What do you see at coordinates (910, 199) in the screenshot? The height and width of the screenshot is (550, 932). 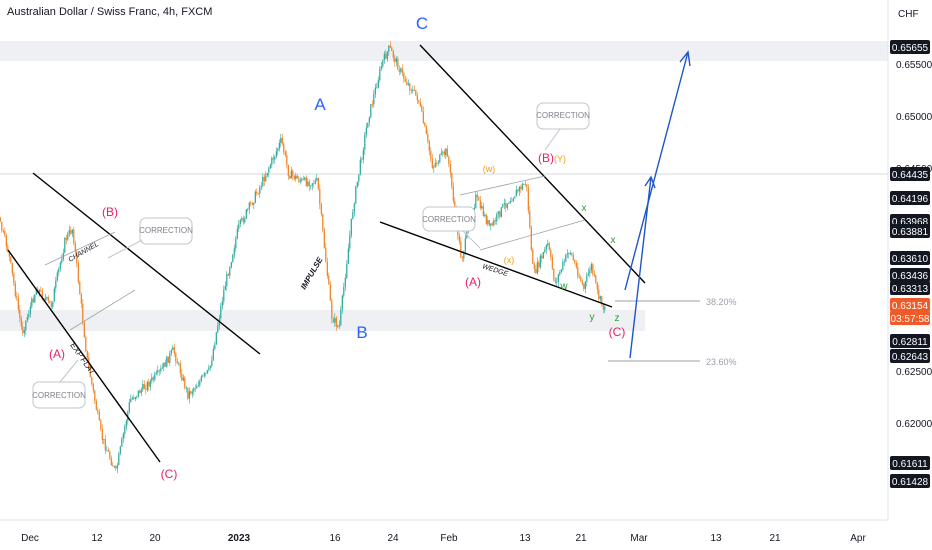 I see `svg-text: 0.64196` at bounding box center [910, 199].